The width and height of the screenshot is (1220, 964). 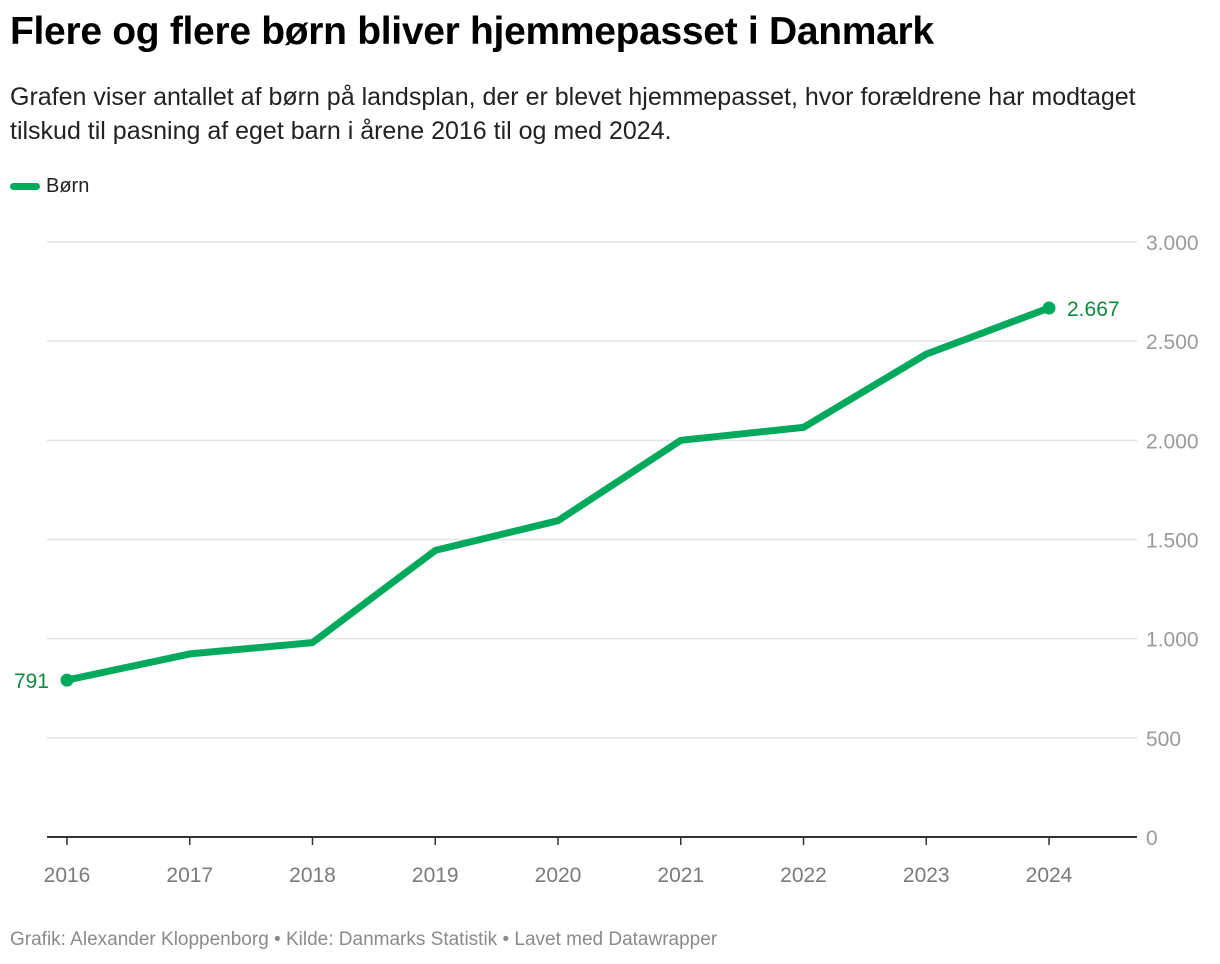 What do you see at coordinates (1172, 441) in the screenshot?
I see `y-tick-label: 2.000` at bounding box center [1172, 441].